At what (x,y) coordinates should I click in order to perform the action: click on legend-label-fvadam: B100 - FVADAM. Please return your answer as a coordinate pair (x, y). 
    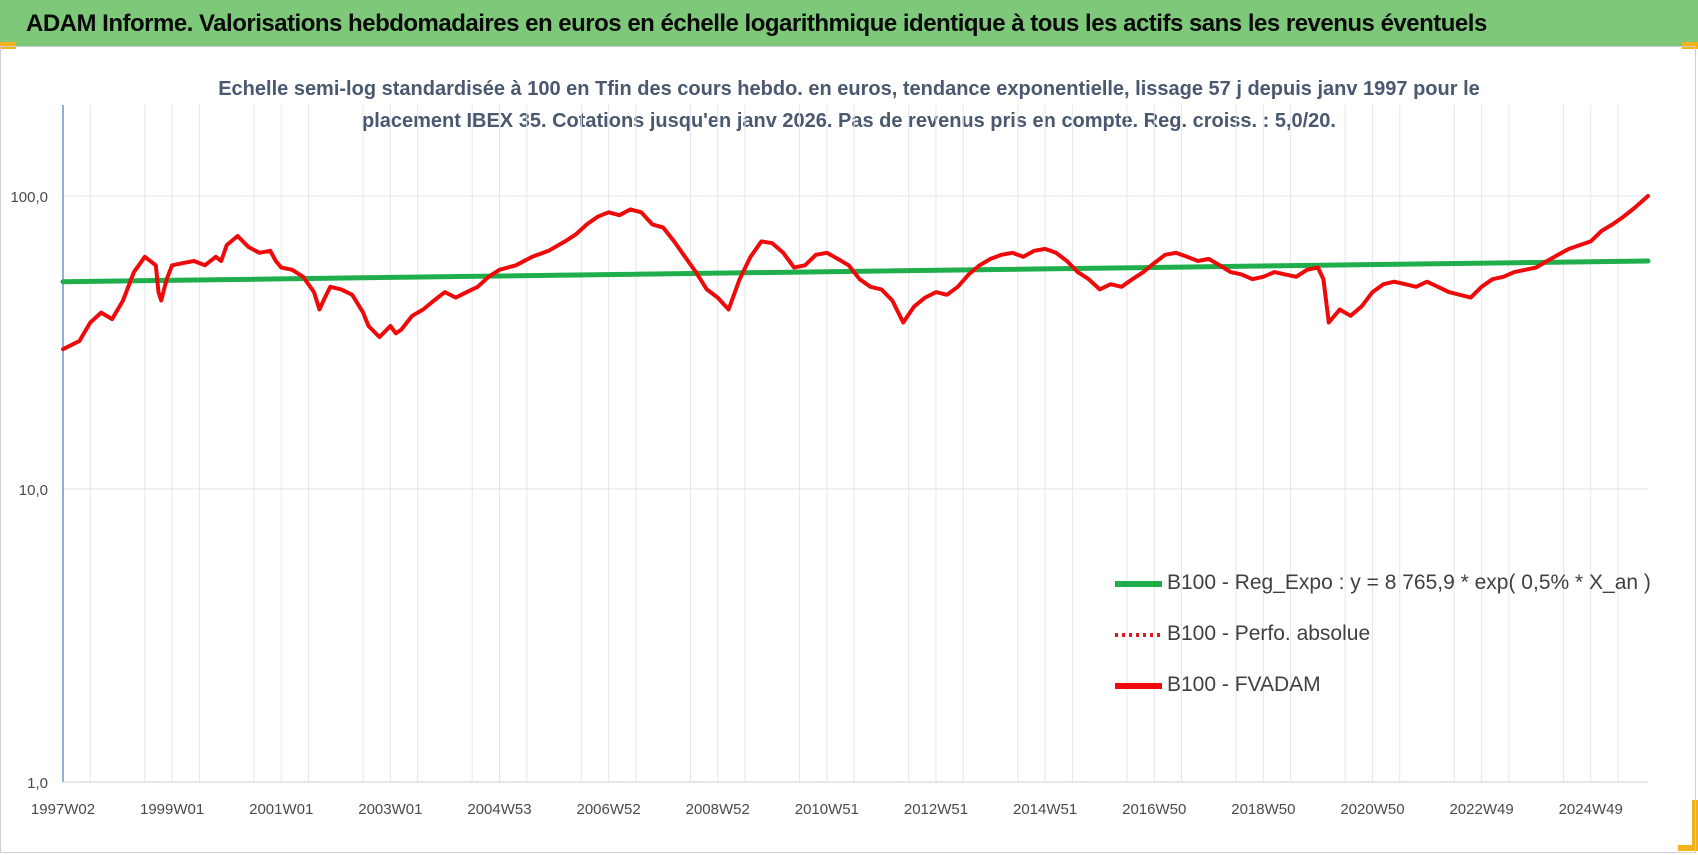
    Looking at the image, I should click on (1244, 684).